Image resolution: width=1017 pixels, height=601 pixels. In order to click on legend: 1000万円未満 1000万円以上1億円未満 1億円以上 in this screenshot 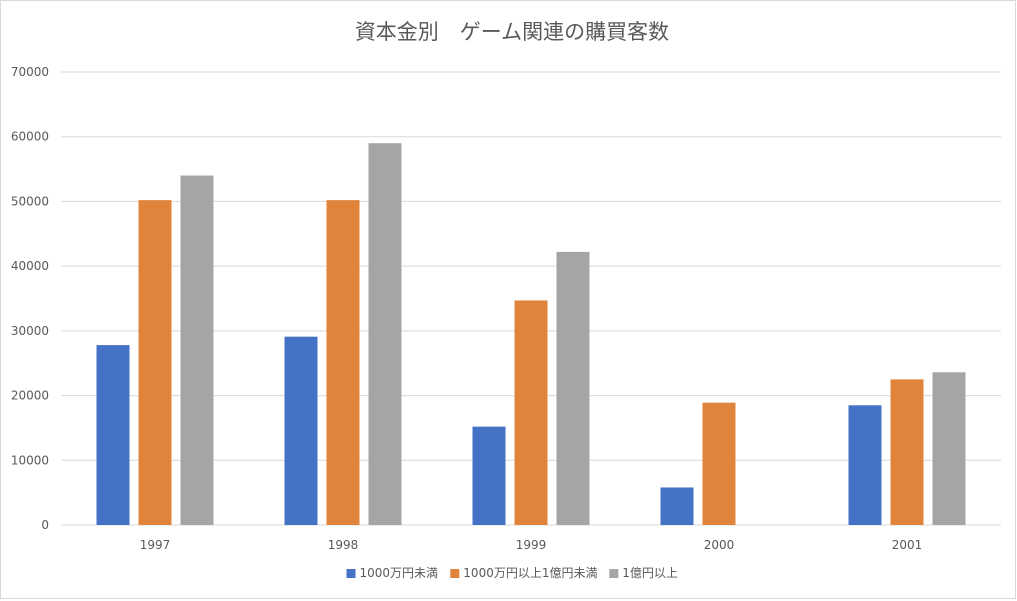, I will do `click(512, 573)`.